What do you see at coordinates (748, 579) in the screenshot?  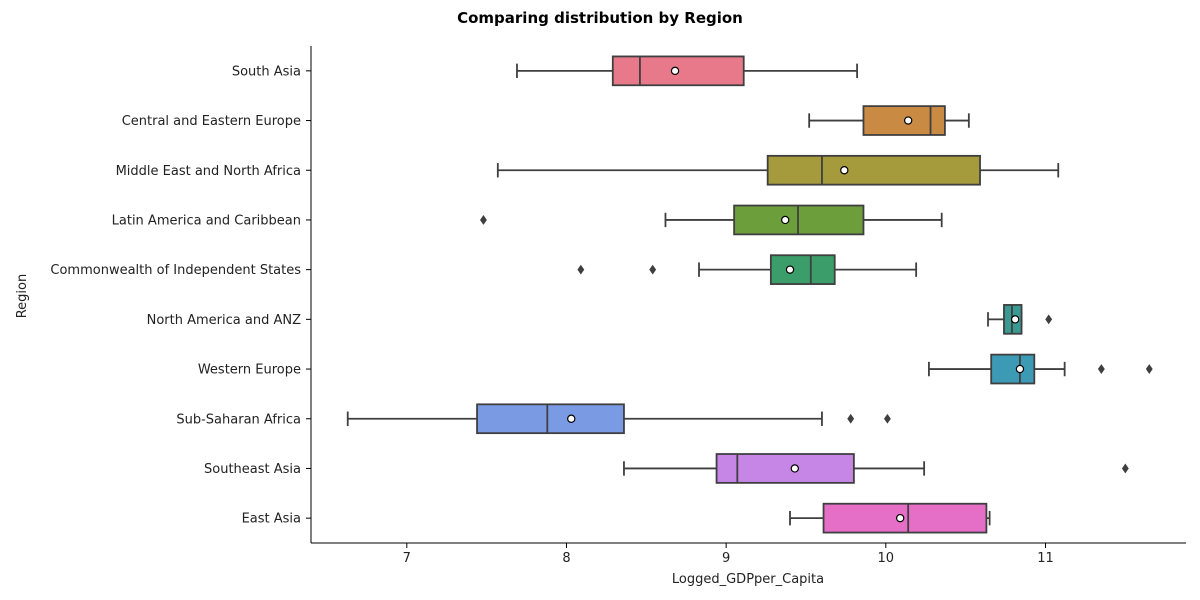 I see `x-axis-label: Logged_GDPper_Capita` at bounding box center [748, 579].